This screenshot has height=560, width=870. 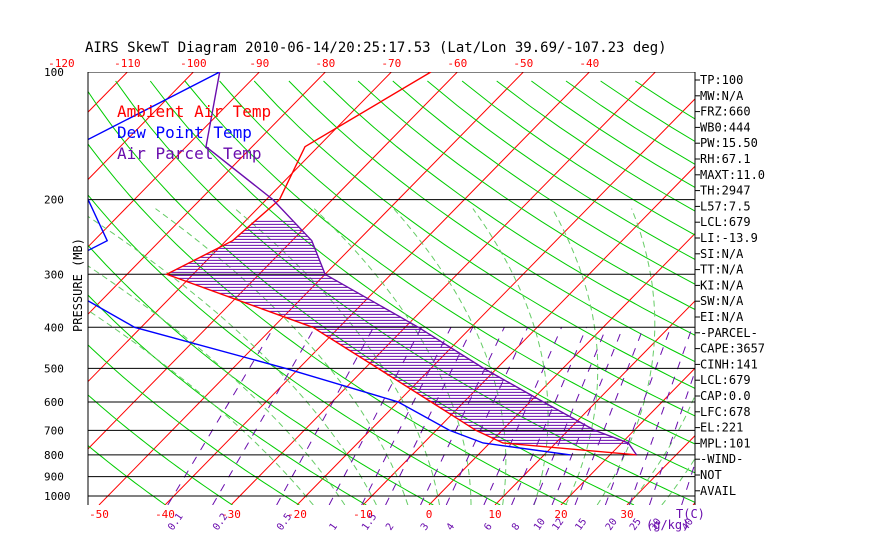 What do you see at coordinates (57, 496) in the screenshot?
I see `pressure-tick-label: 1000` at bounding box center [57, 496].